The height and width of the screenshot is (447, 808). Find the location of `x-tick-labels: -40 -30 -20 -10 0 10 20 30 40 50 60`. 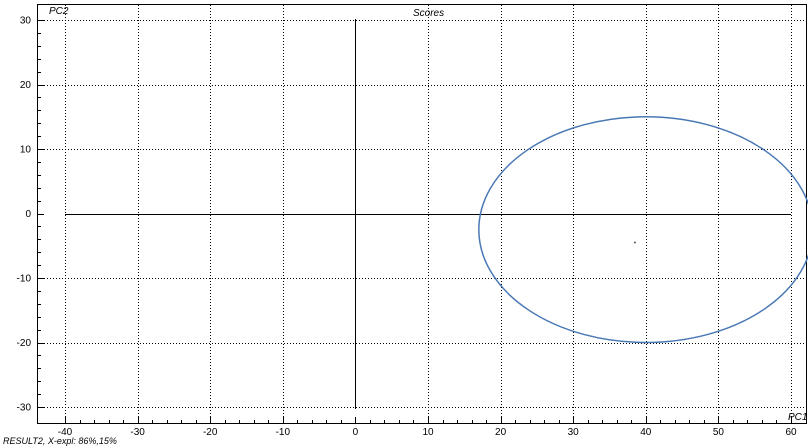

x-tick-labels: -40 -30 -20 -10 0 10 20 30 40 50 60 is located at coordinates (427, 432).